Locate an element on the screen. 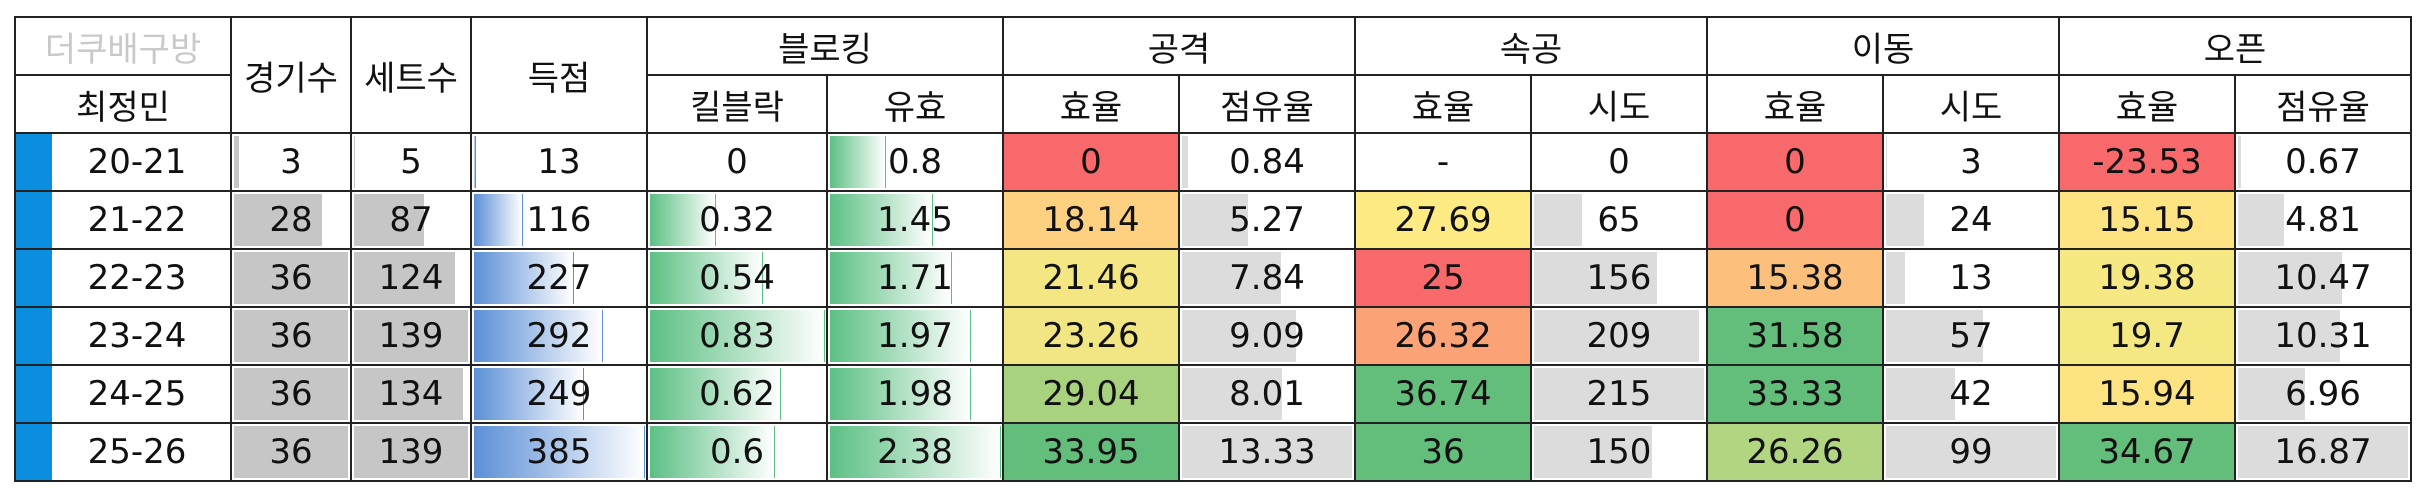 The height and width of the screenshot is (499, 2434). cell-value: 27.69 is located at coordinates (1443, 220).